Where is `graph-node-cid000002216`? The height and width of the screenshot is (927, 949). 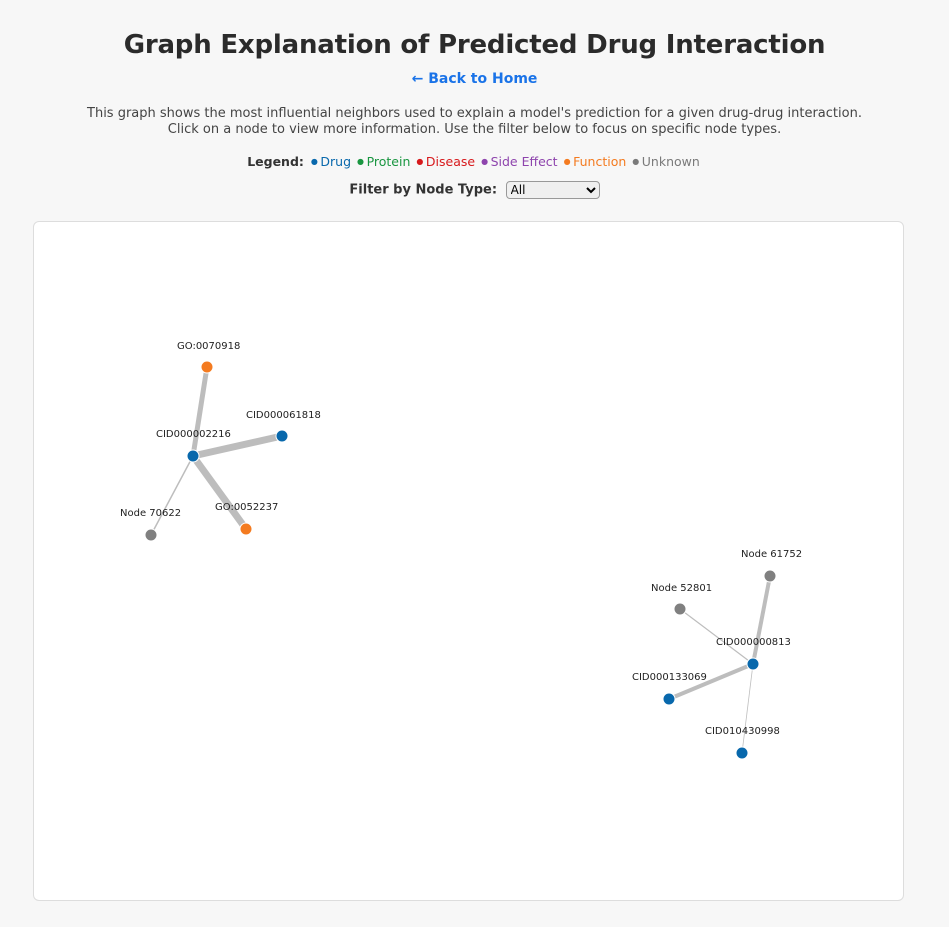
graph-node-cid000002216 is located at coordinates (193, 456).